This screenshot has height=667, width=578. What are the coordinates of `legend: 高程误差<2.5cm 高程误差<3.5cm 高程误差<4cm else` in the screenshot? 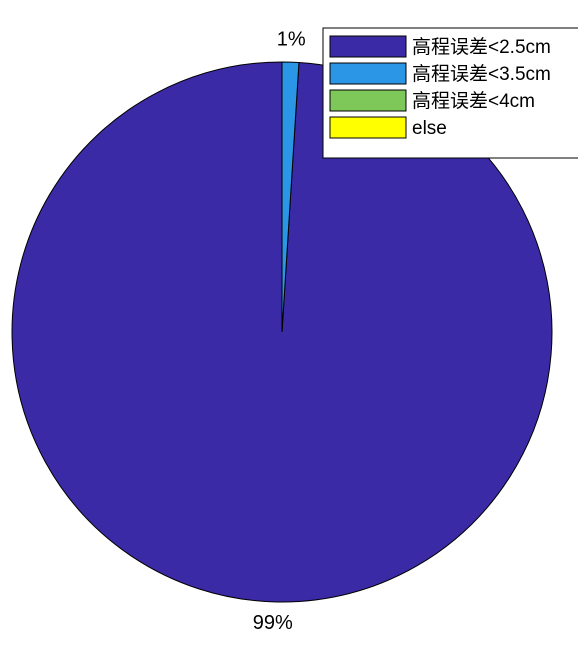 It's located at (450, 93).